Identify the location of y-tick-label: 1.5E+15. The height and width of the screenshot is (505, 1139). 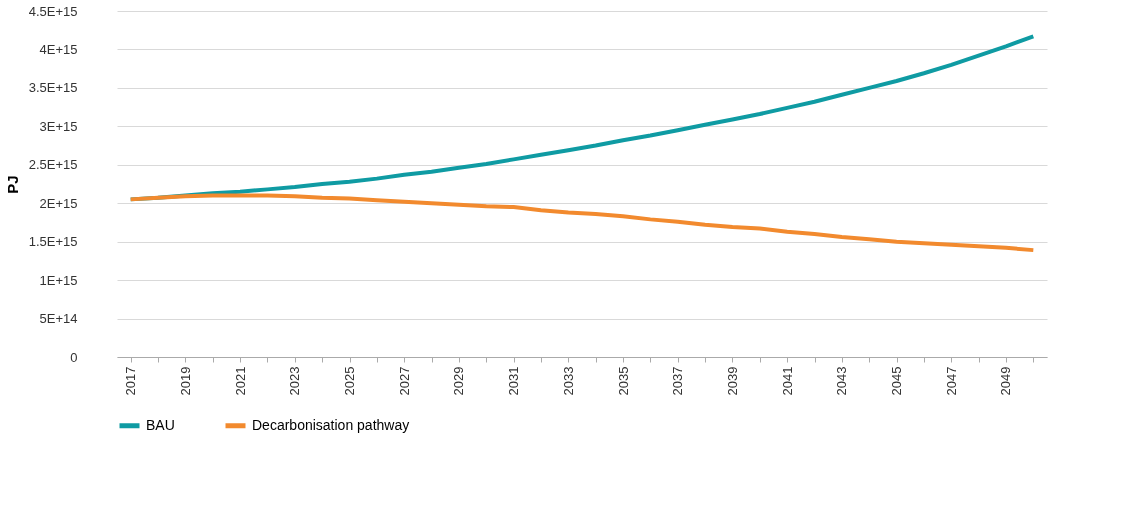
(53, 242).